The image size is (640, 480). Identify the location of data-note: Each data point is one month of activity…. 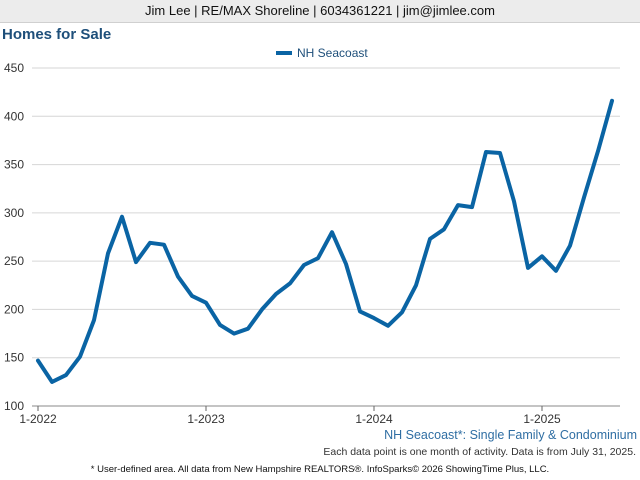
(479, 452).